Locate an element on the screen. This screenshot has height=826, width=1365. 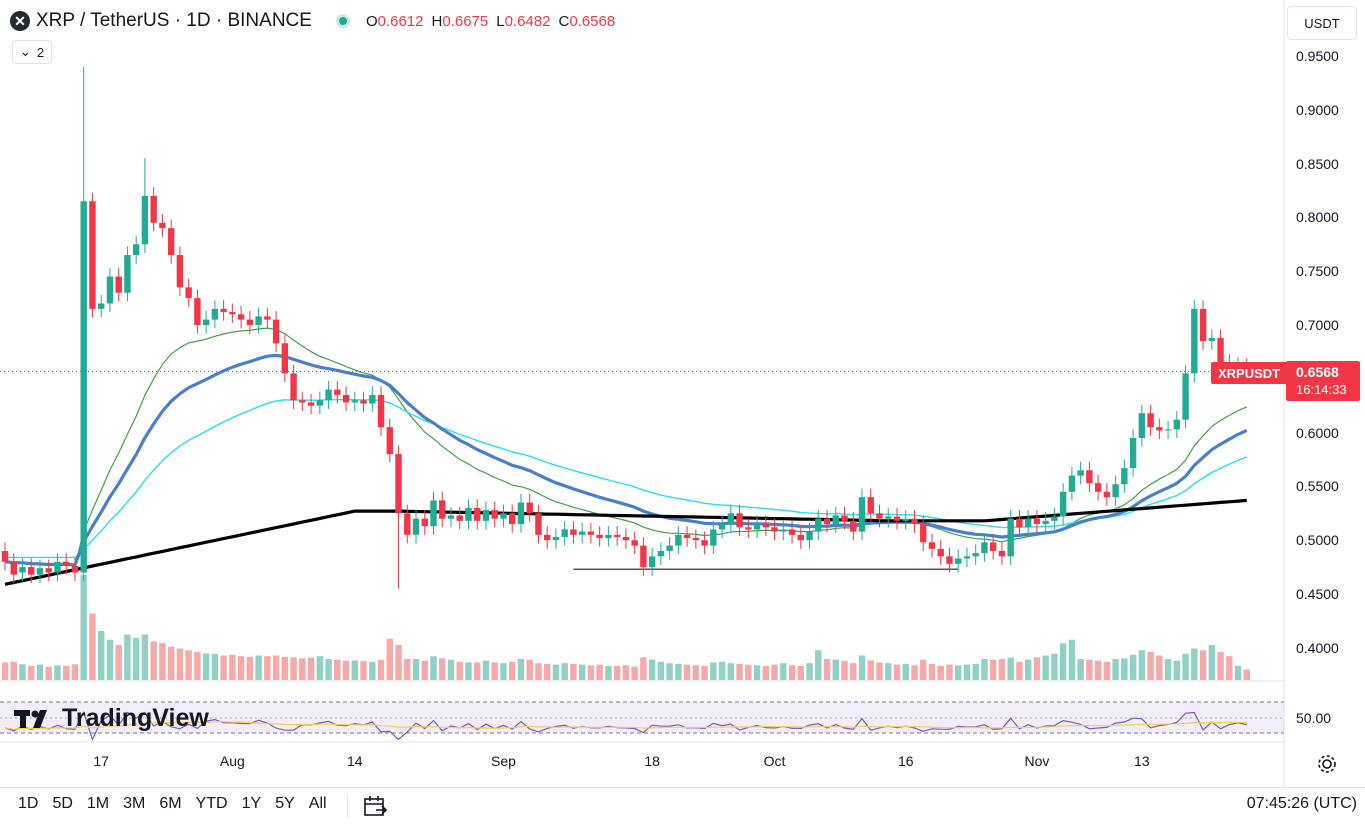
calendar-goto-icon is located at coordinates (375, 807).